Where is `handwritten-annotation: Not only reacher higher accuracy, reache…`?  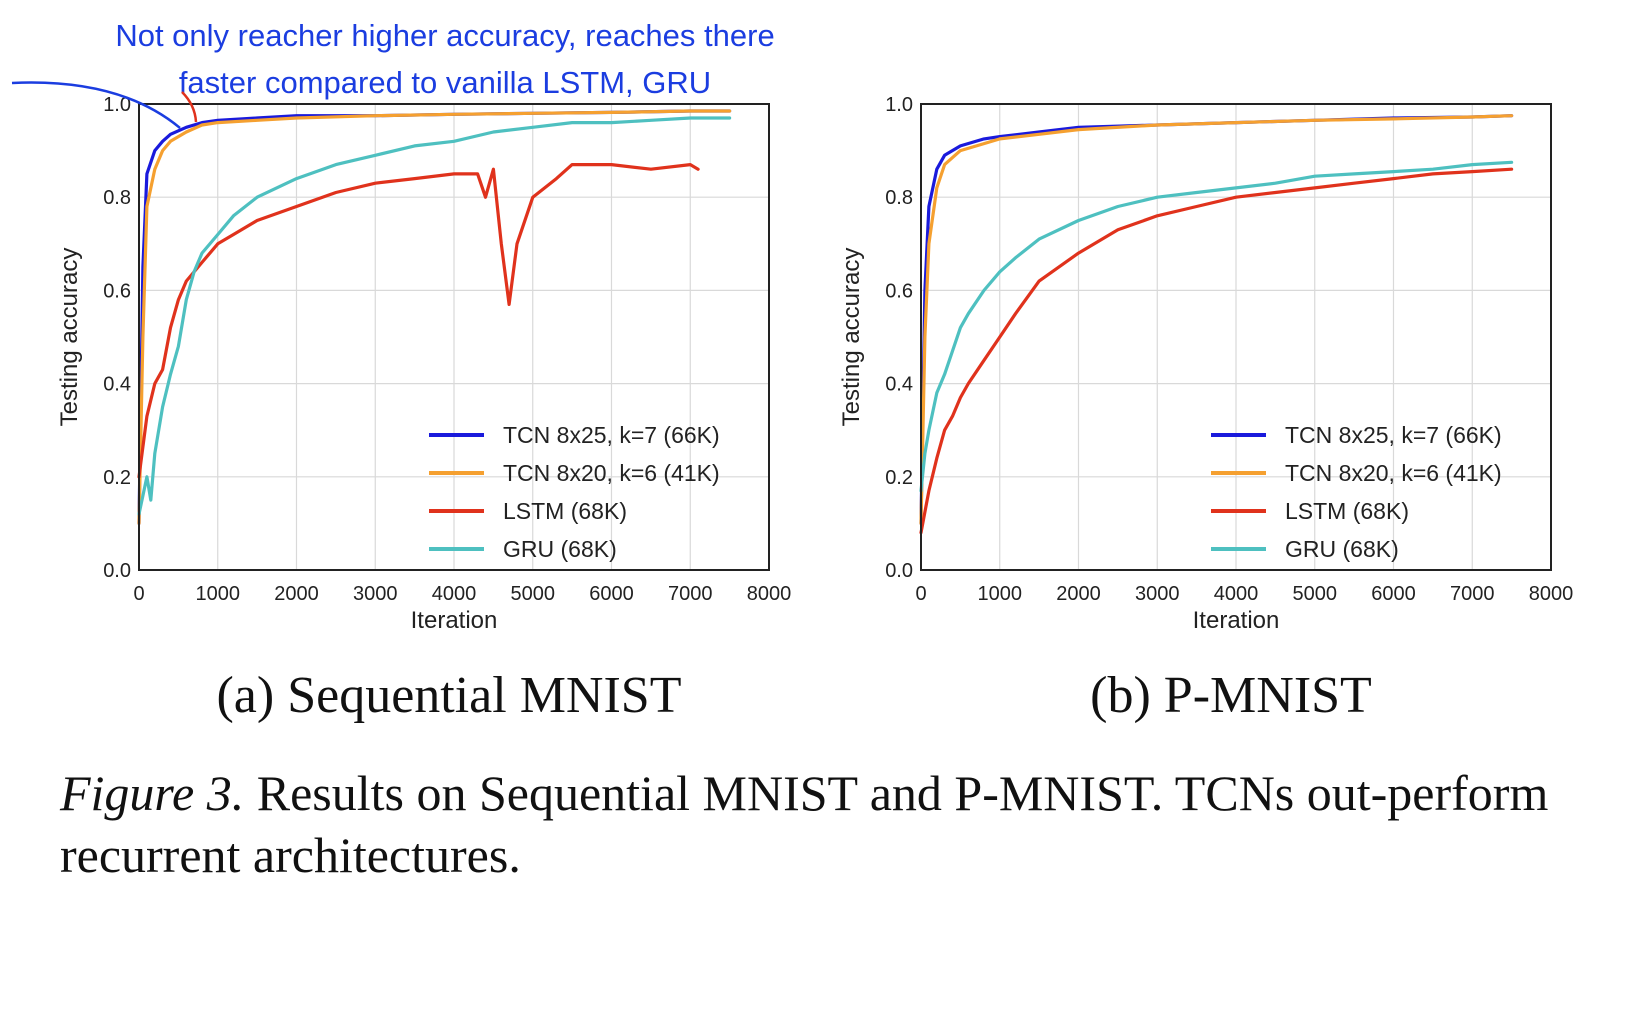
handwritten-annotation: Not only reacher higher accuracy, reache… is located at coordinates (393, 73).